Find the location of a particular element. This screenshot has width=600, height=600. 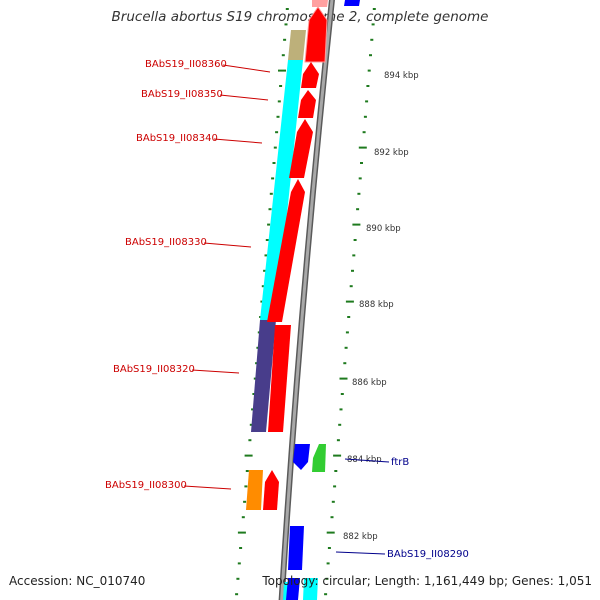

gene-label: BAbS19_II08340 is located at coordinates (177, 138).